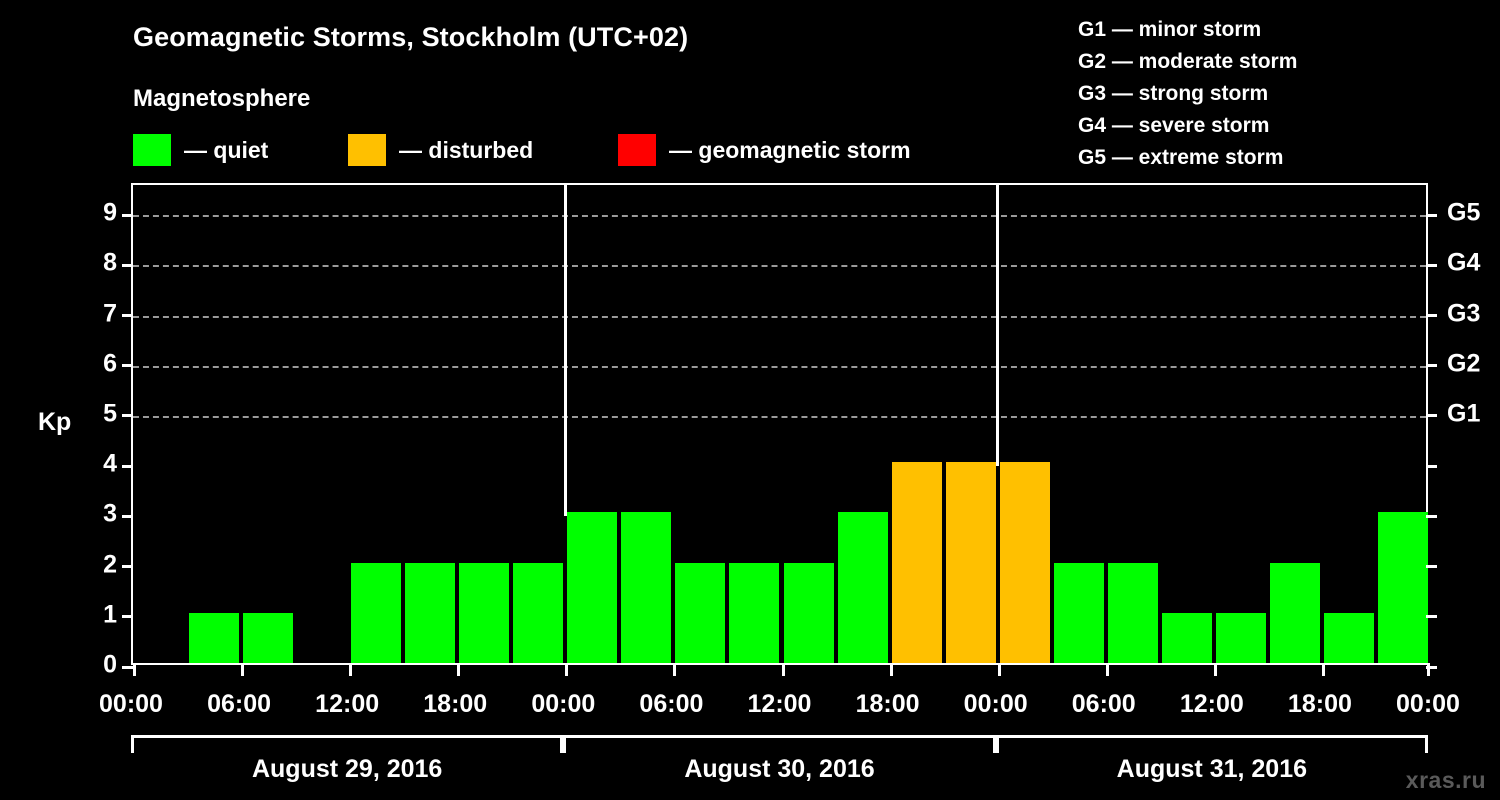 This screenshot has height=800, width=1500. I want to click on right-axis-g-labels: G1 G2 G3 G4 G5, so click(1473, 424).